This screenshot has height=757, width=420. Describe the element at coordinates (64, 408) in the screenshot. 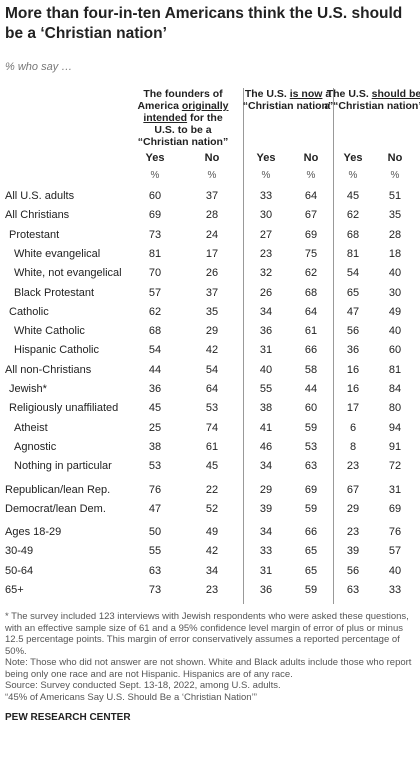

I see `row-label: Religiously unaffiliated` at that location.